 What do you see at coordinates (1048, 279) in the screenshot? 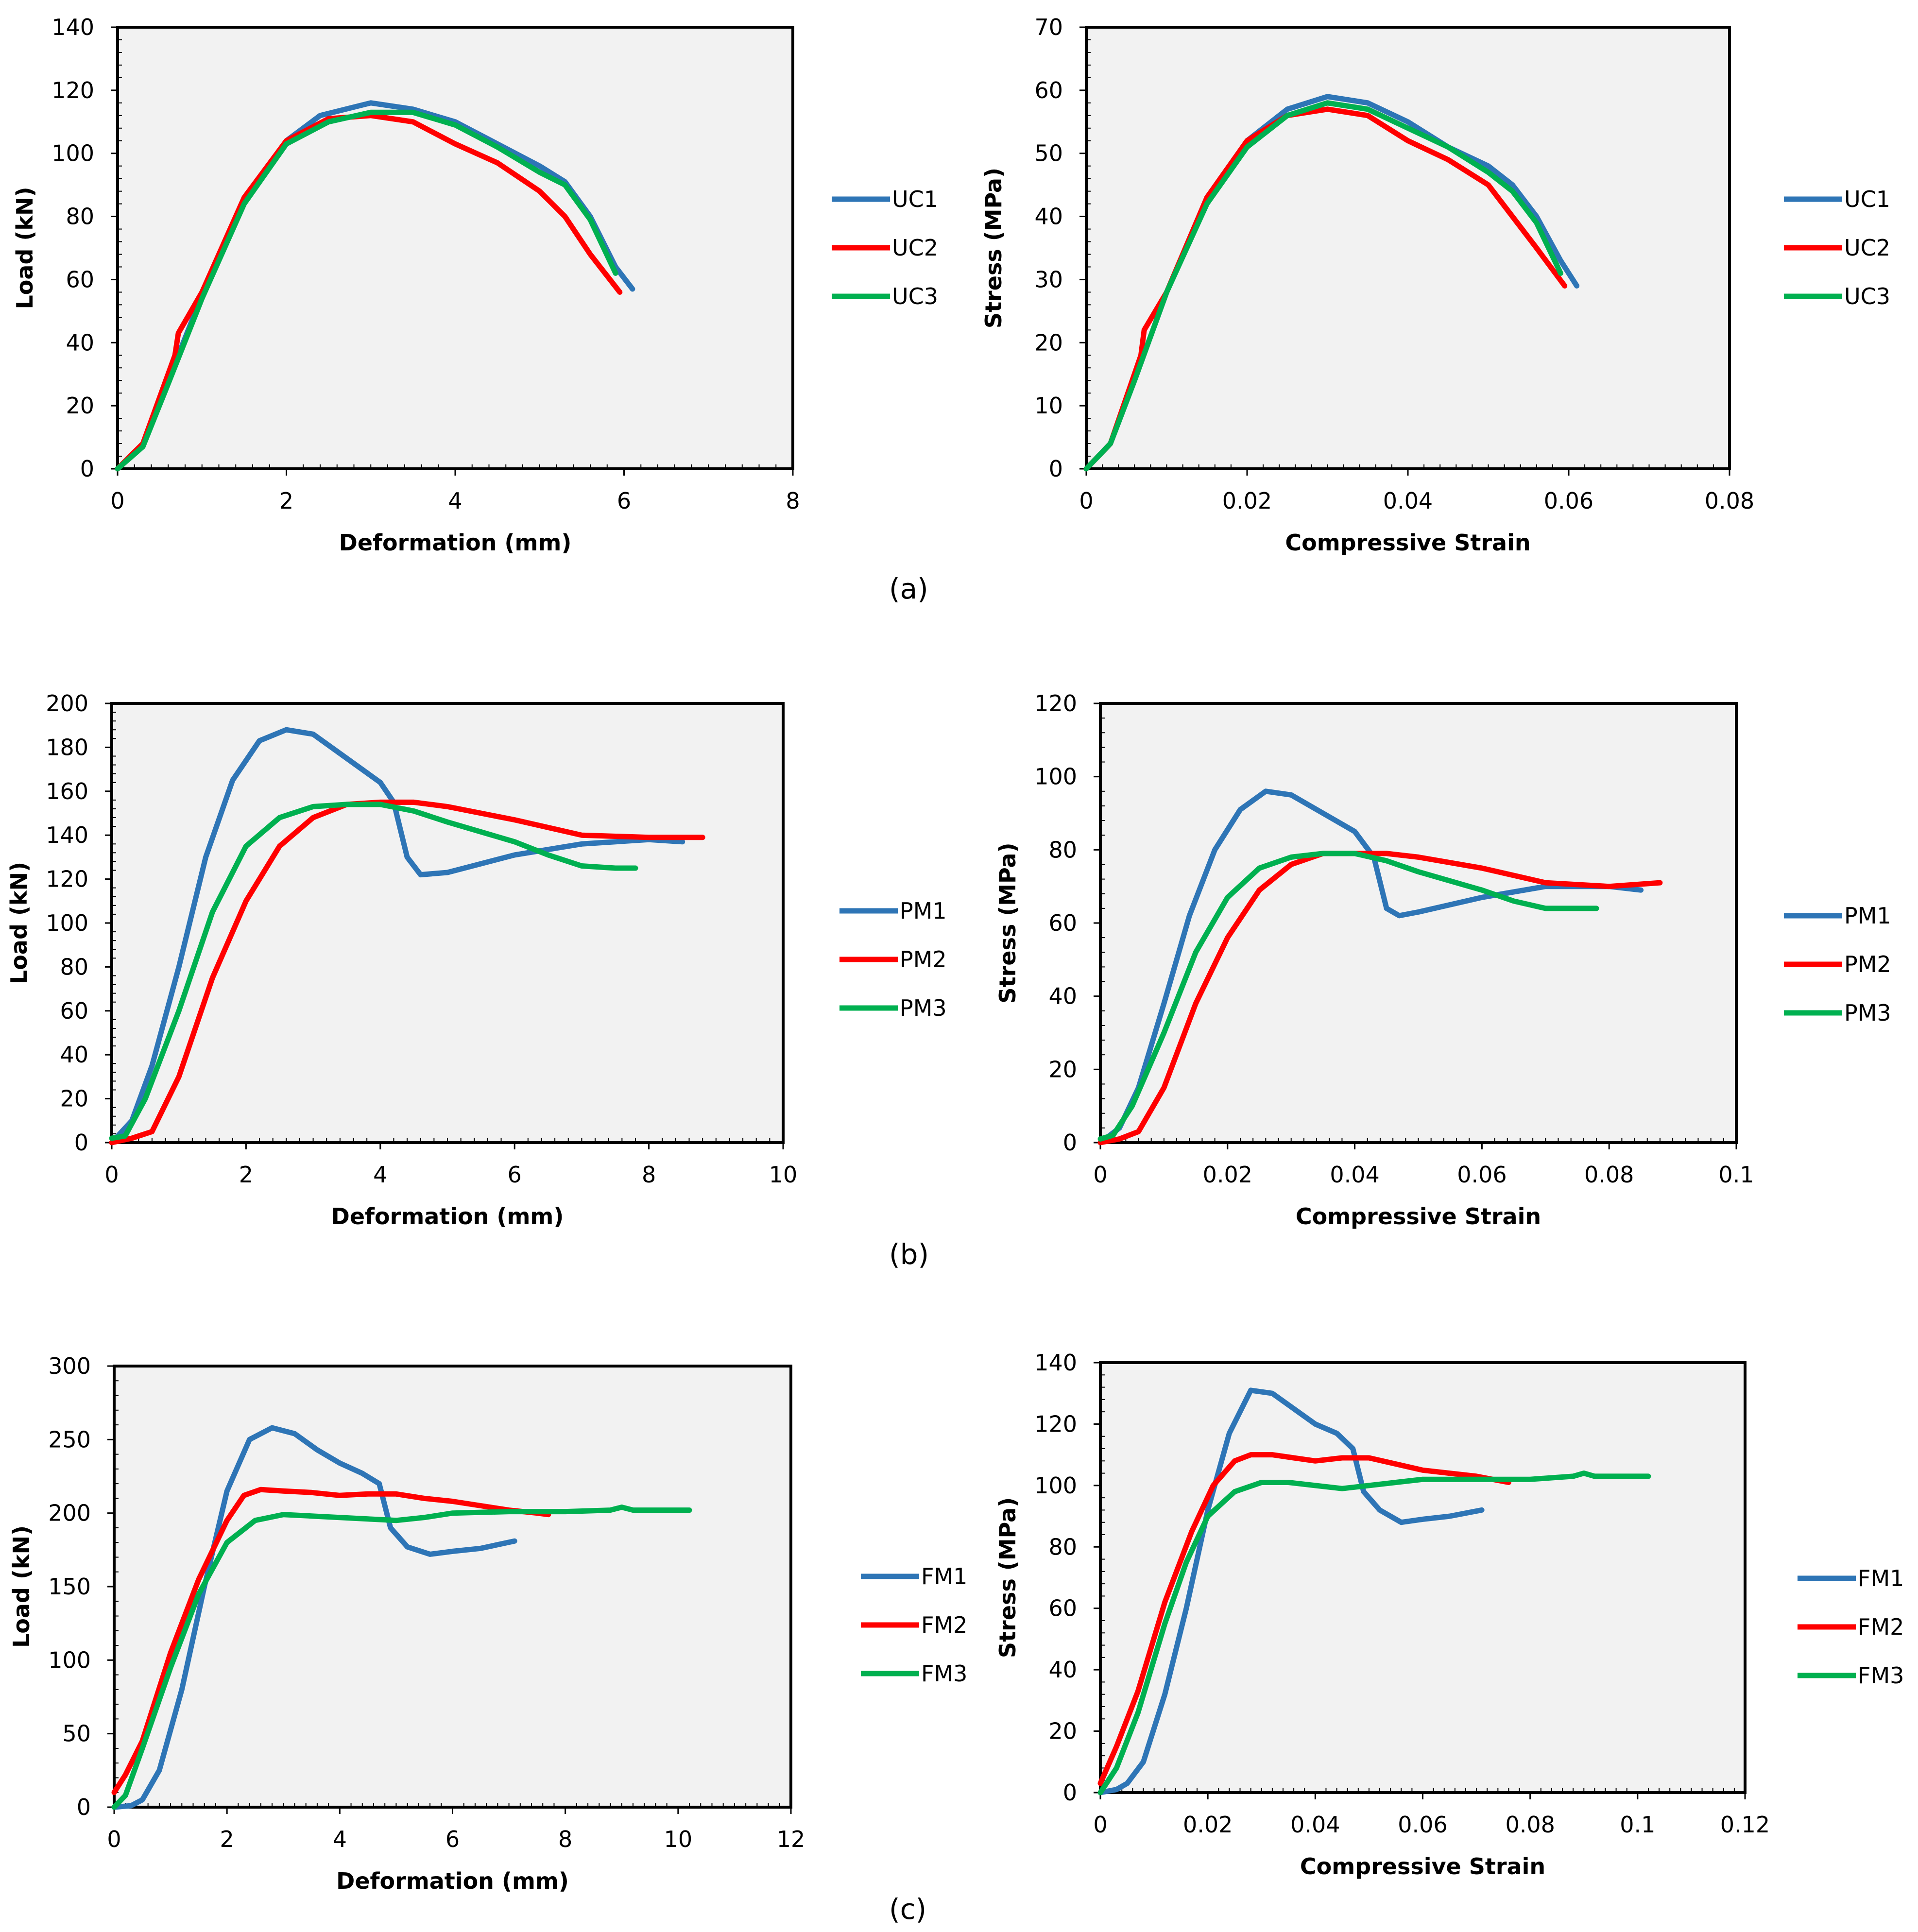
I see `y-tick-label: 30` at bounding box center [1048, 279].